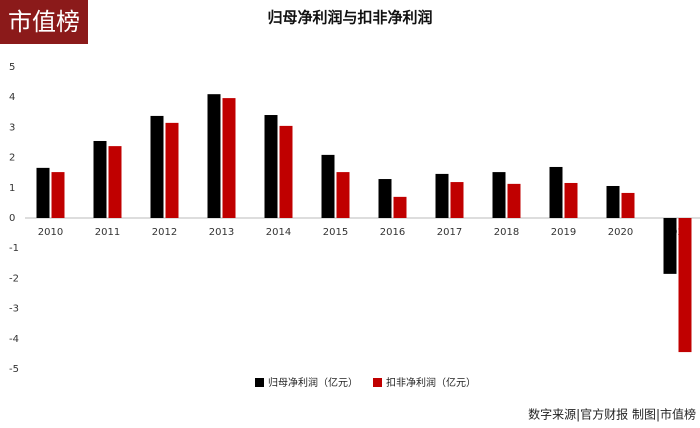 The width and height of the screenshot is (700, 428). What do you see at coordinates (50, 232) in the screenshot?
I see `x-tick-label: 2010` at bounding box center [50, 232].